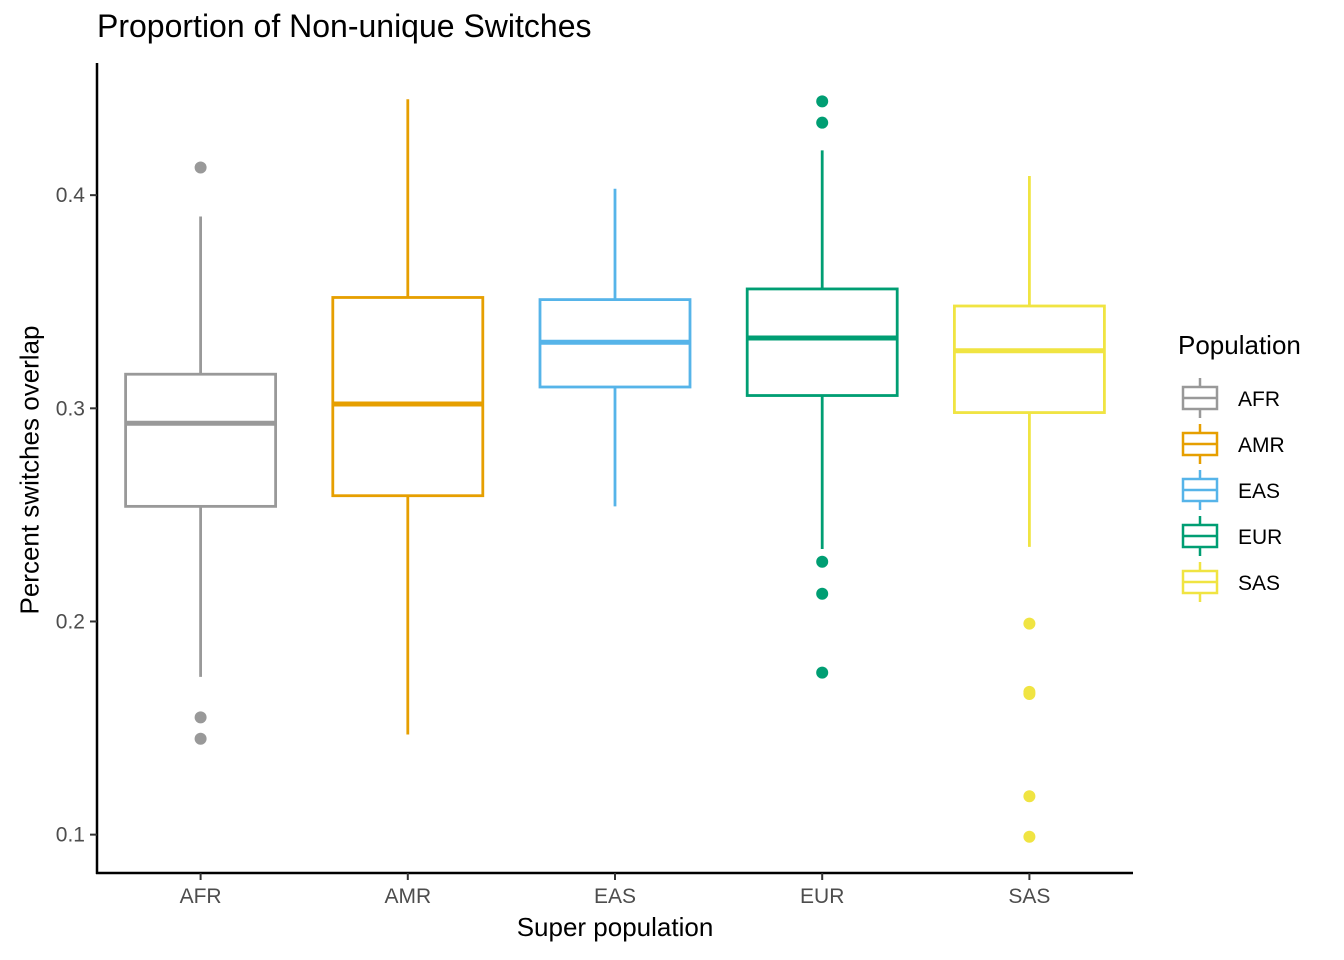  What do you see at coordinates (201, 896) in the screenshot?
I see `x-tick-label: AFR` at bounding box center [201, 896].